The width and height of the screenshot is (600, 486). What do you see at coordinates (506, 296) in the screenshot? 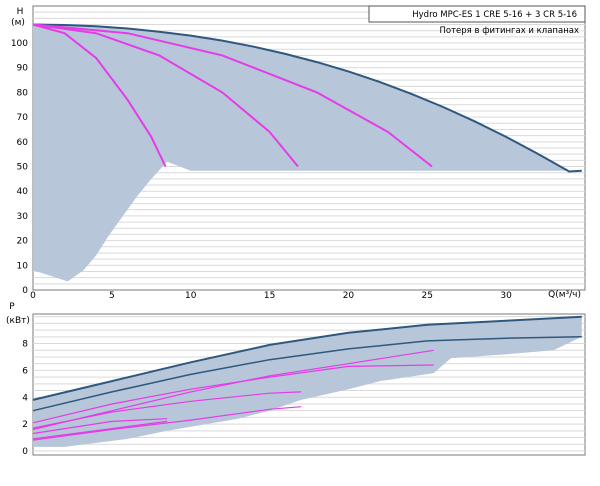
I see `head-x-tick: 30` at bounding box center [506, 296].